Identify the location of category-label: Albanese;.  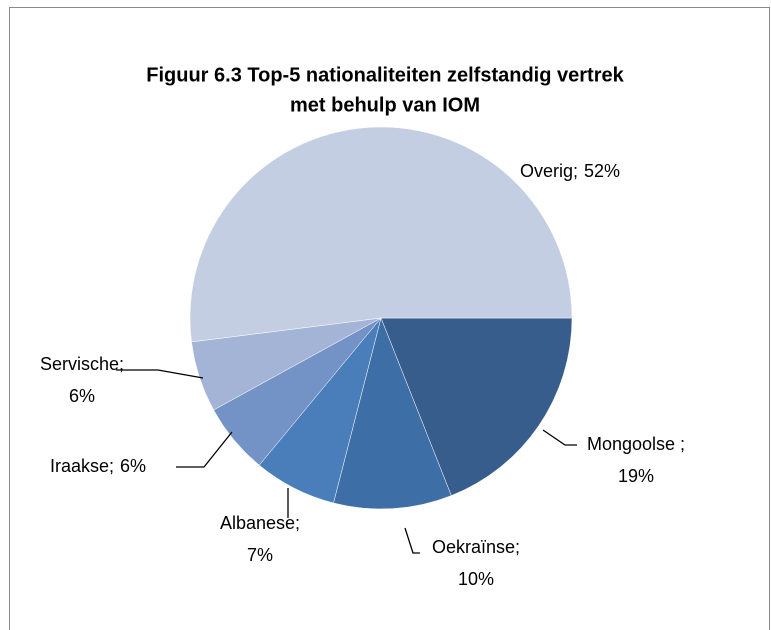
(260, 523).